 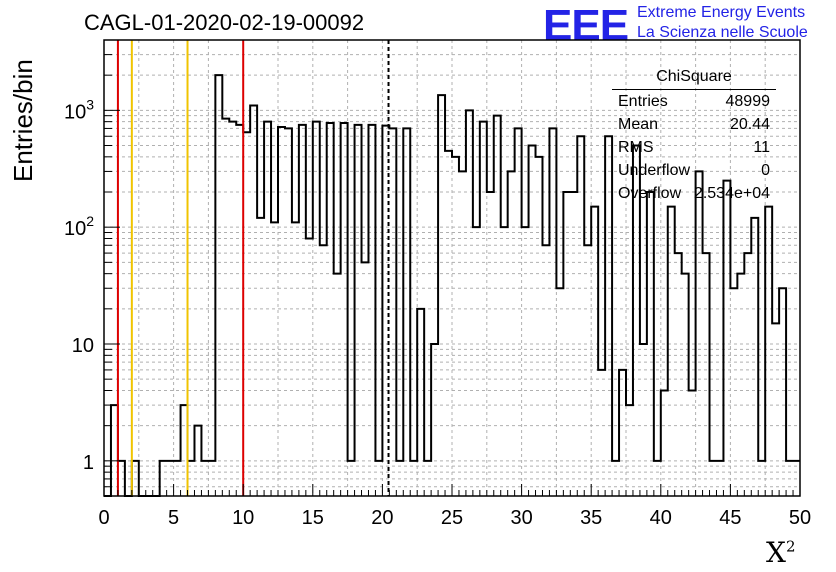 I want to click on eee-logo-text: EEE, so click(x=586, y=25).